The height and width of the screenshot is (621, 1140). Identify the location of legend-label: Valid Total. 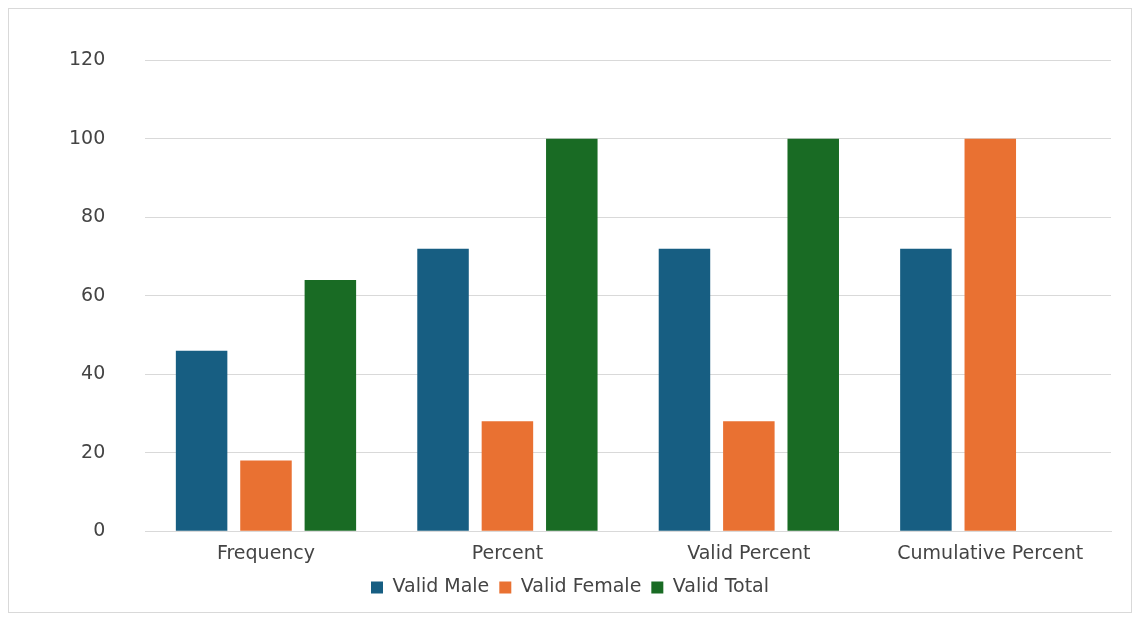
(721, 585).